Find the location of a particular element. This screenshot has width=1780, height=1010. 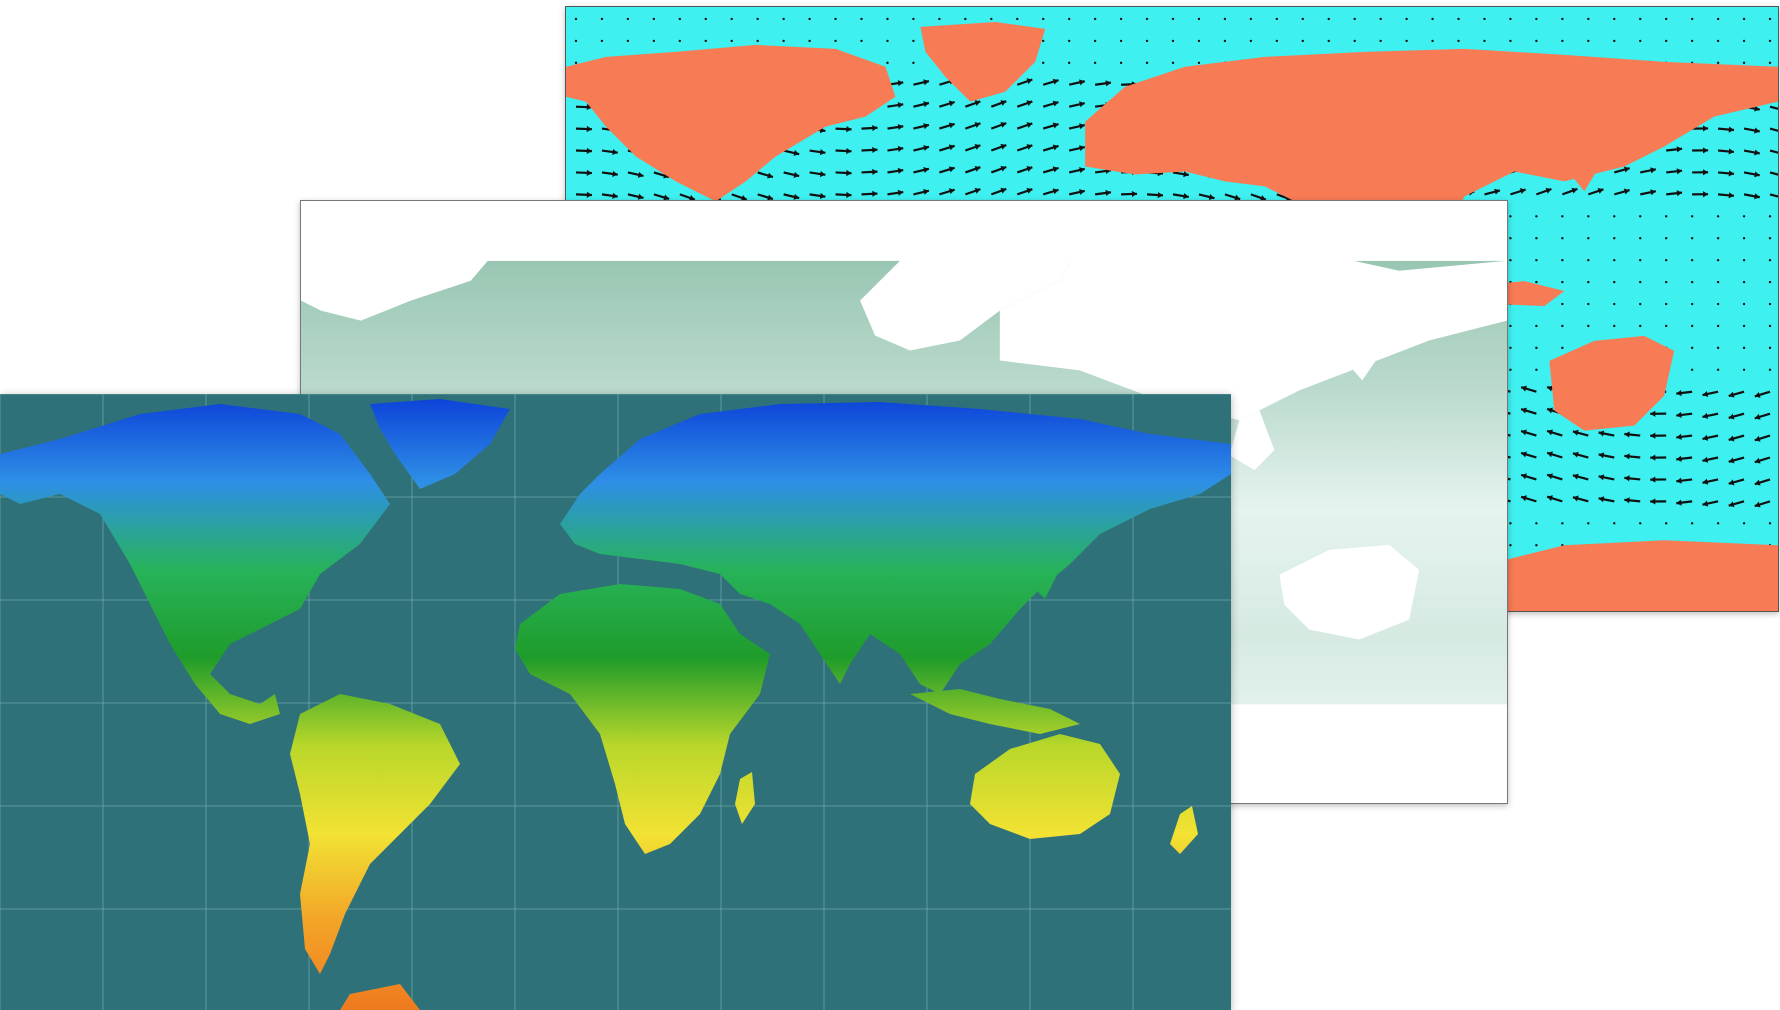

land-australia is located at coordinates (1612, 383).